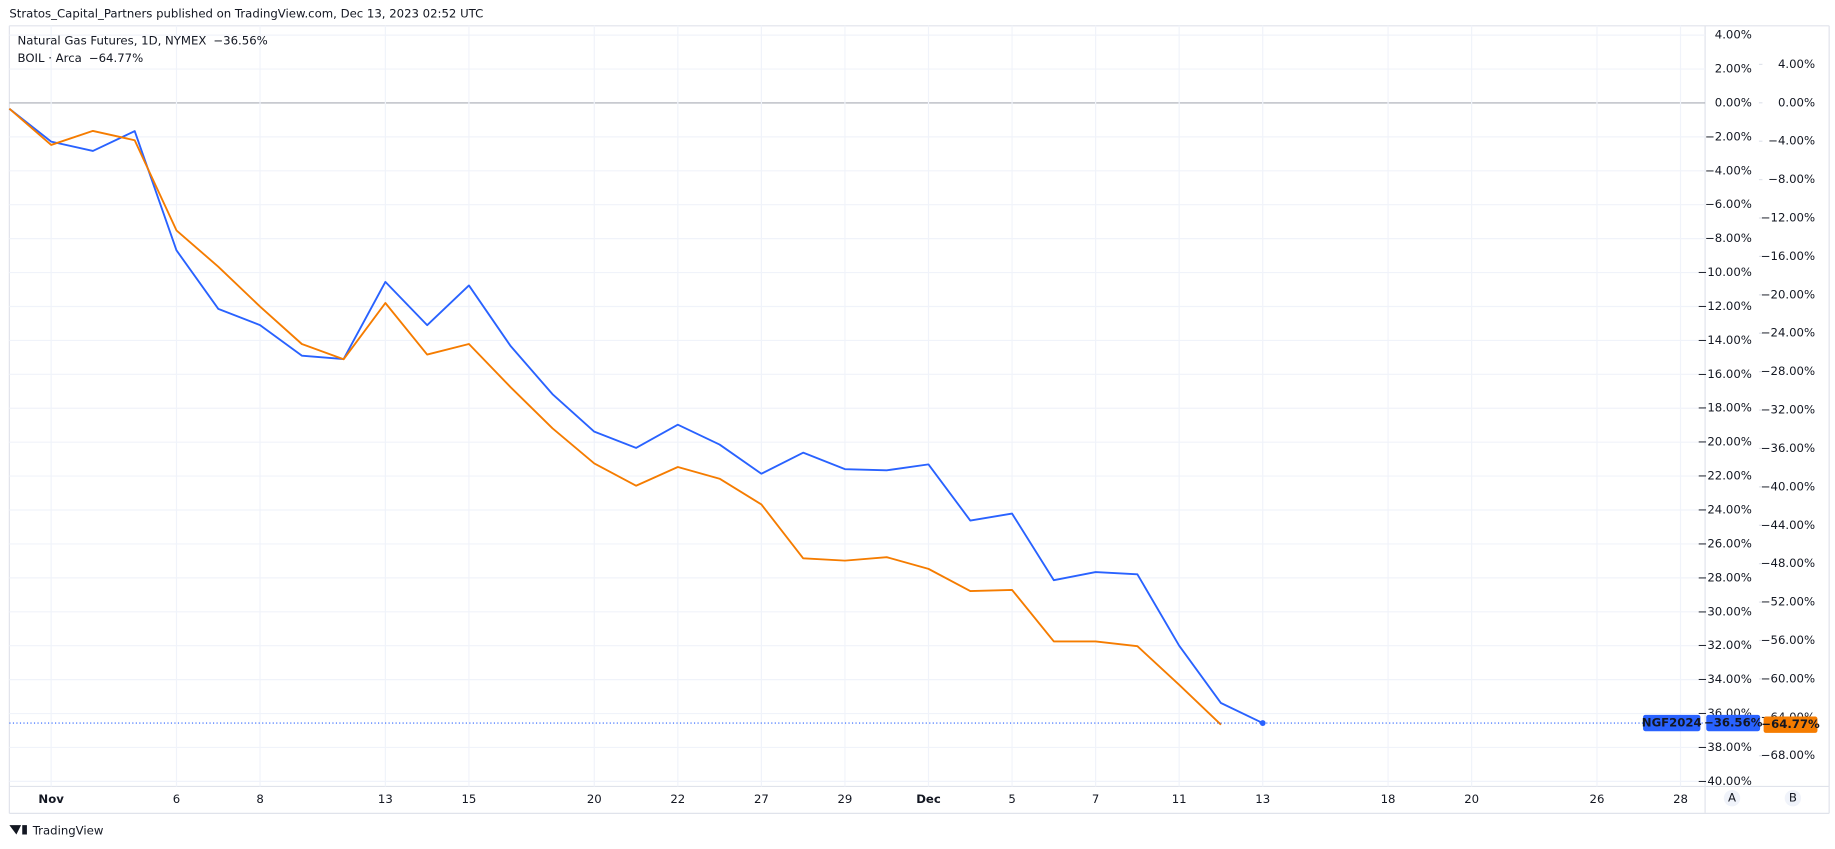 The image size is (1835, 849). I want to click on x-tick-label: 27, so click(761, 799).